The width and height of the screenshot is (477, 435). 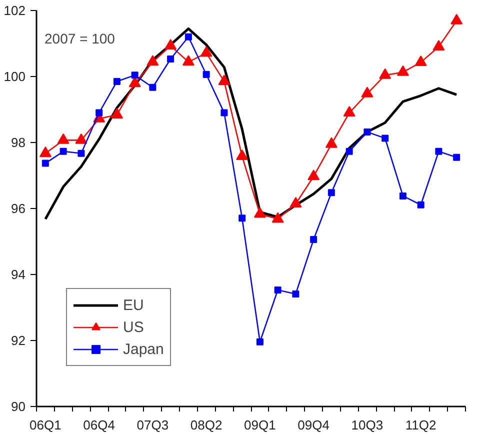 What do you see at coordinates (18, 274) in the screenshot?
I see `y-tick-label: 94` at bounding box center [18, 274].